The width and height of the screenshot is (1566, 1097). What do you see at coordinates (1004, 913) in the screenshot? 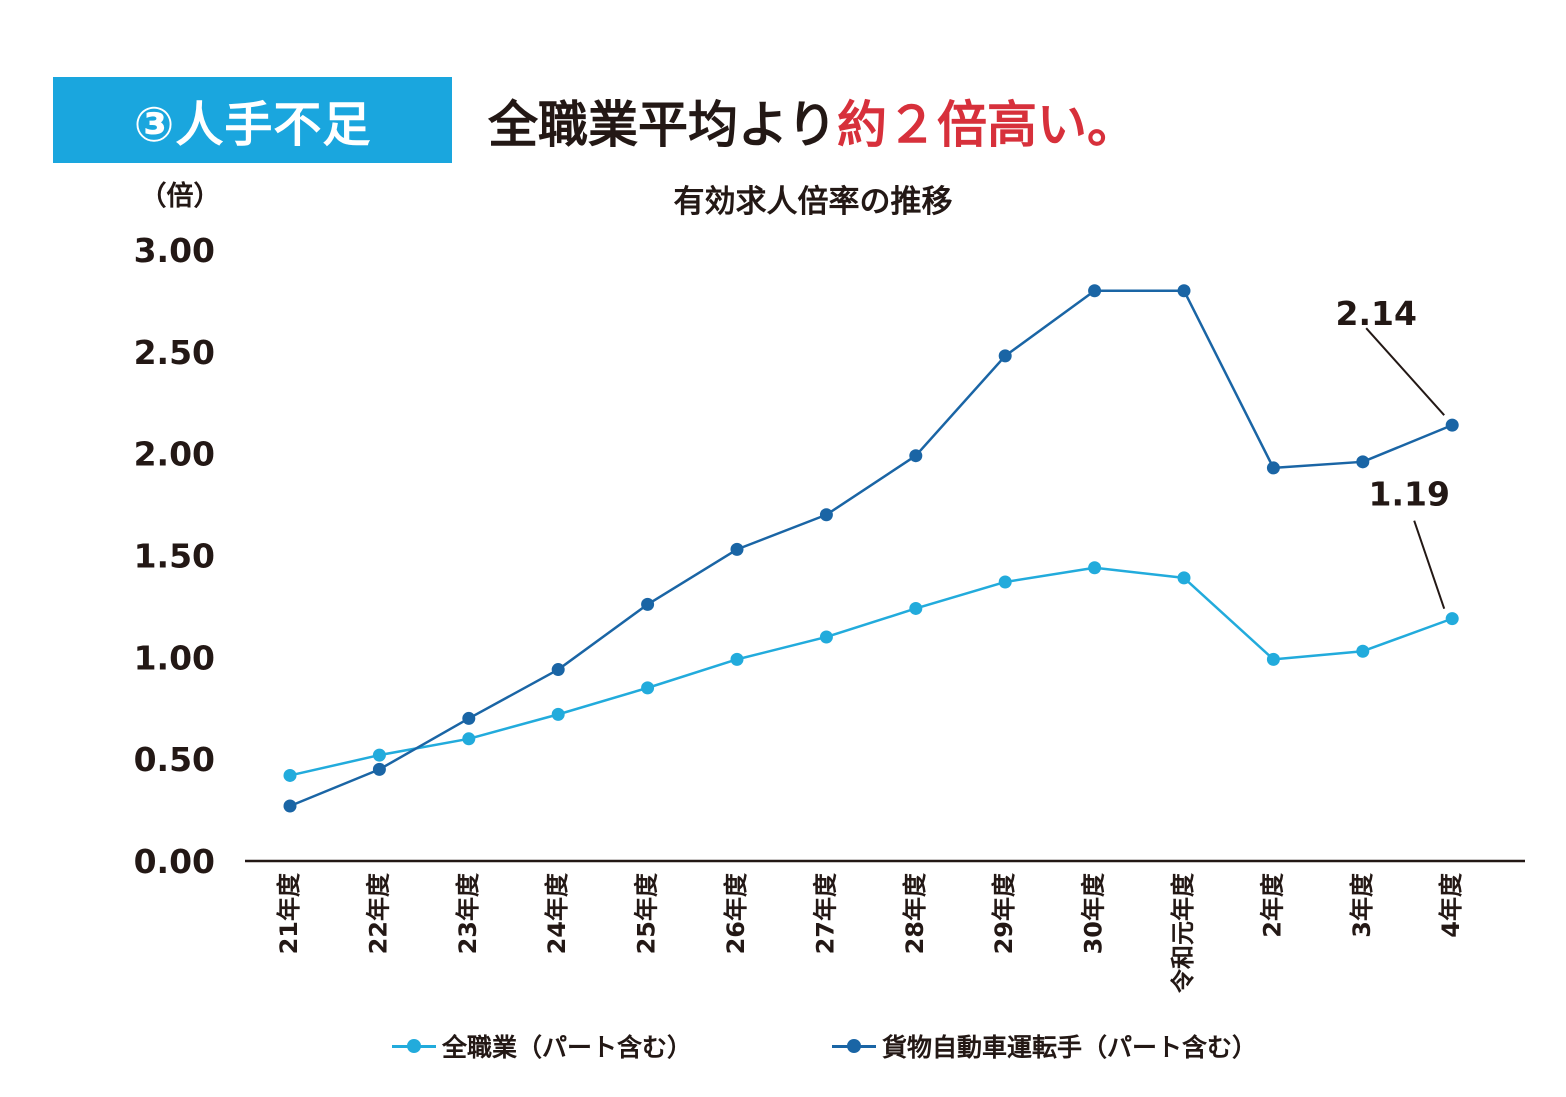
I see `x-tick-label: 29年度` at bounding box center [1004, 913].